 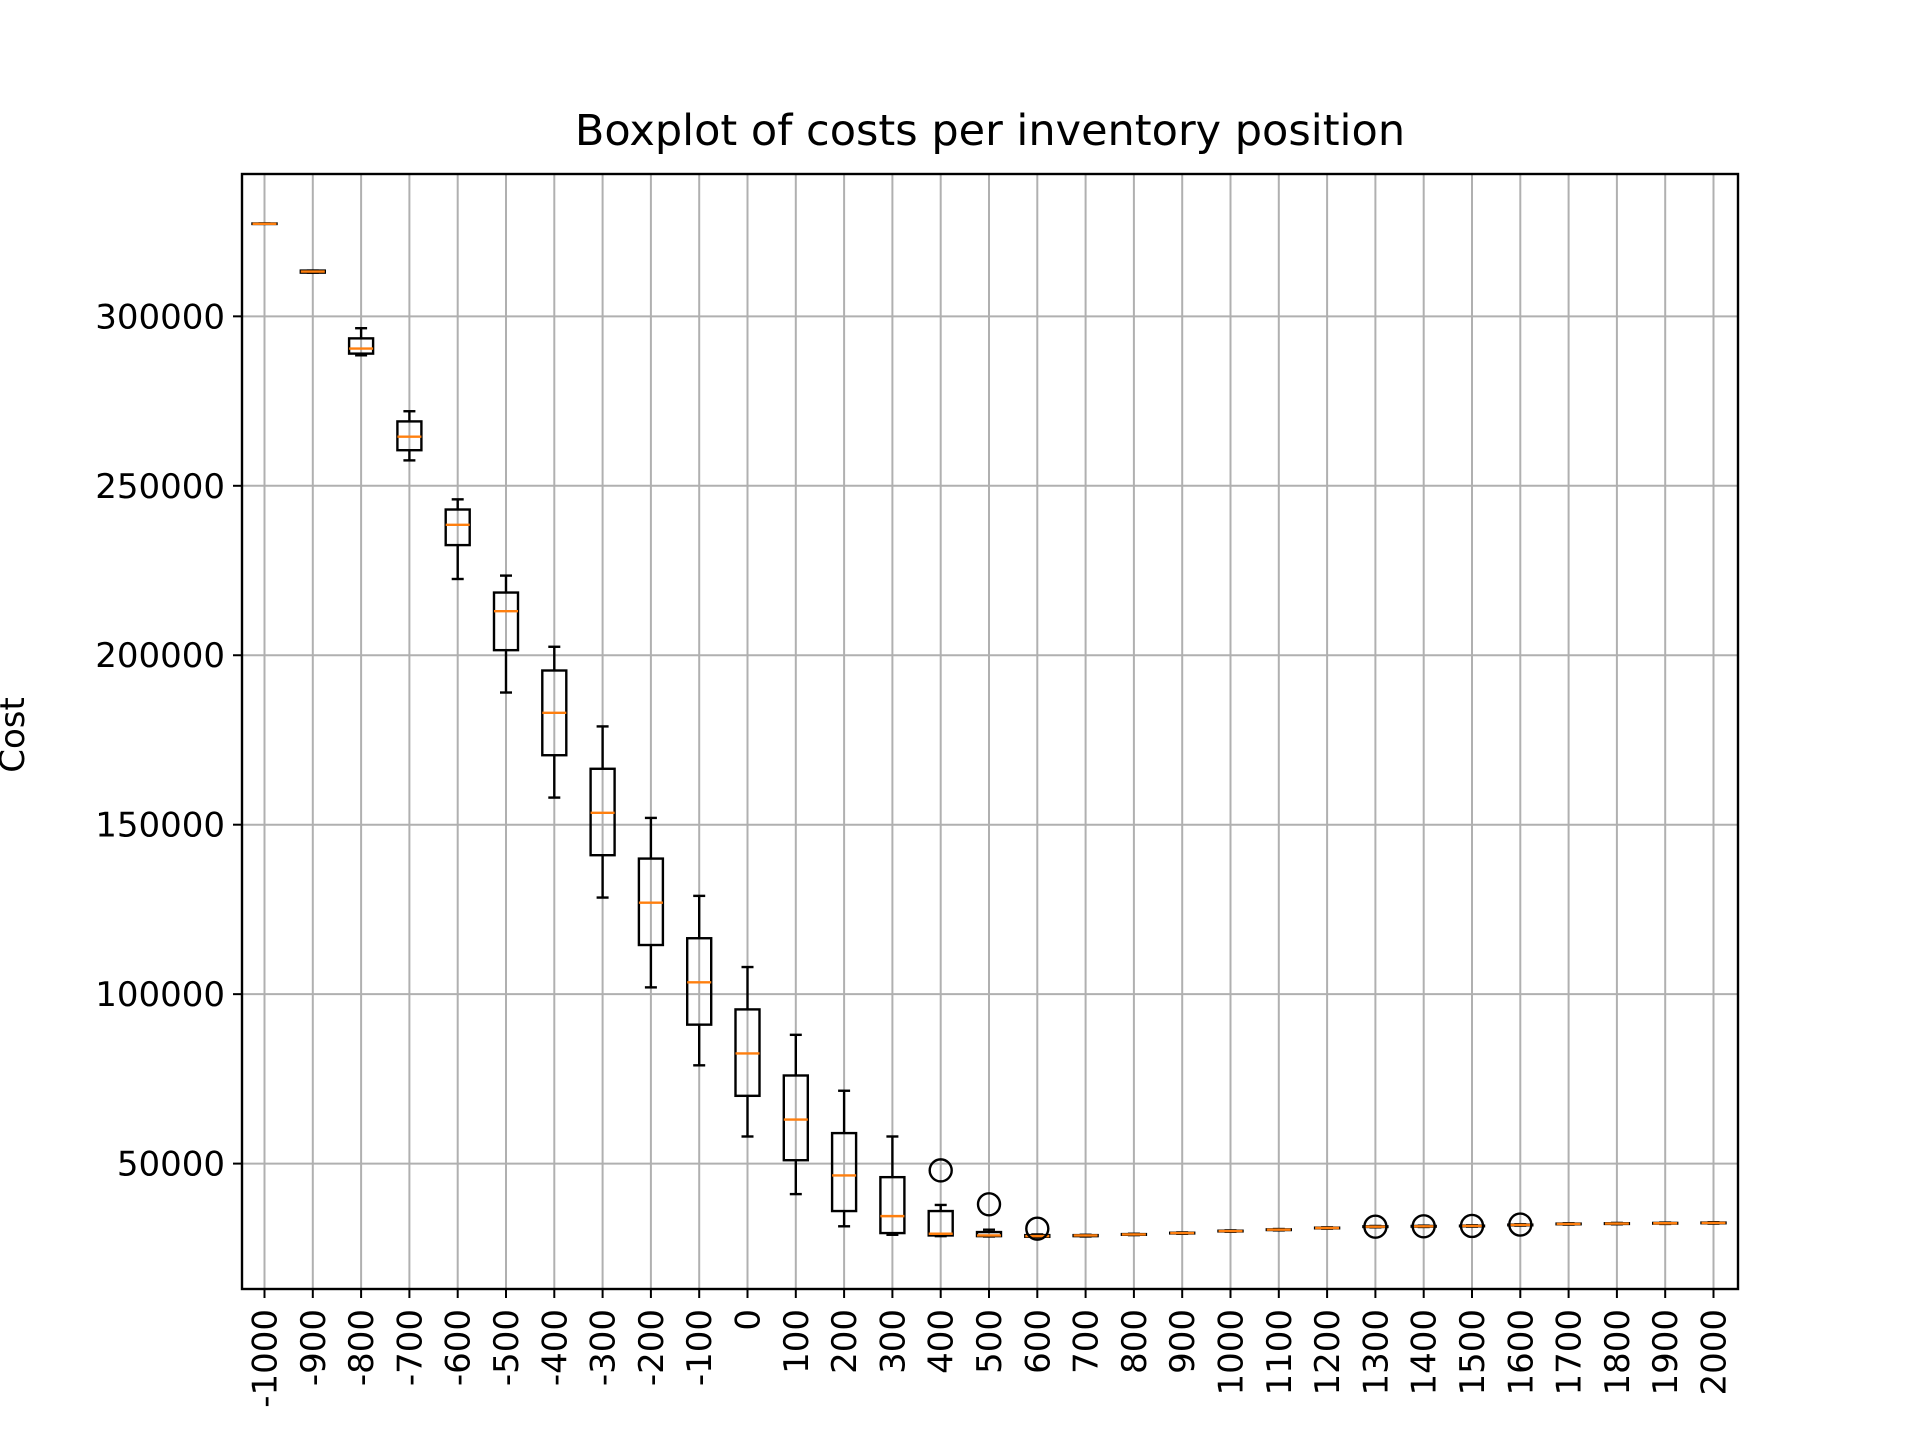 What do you see at coordinates (700, 1347) in the screenshot?
I see `x-tick-label: -100` at bounding box center [700, 1347].